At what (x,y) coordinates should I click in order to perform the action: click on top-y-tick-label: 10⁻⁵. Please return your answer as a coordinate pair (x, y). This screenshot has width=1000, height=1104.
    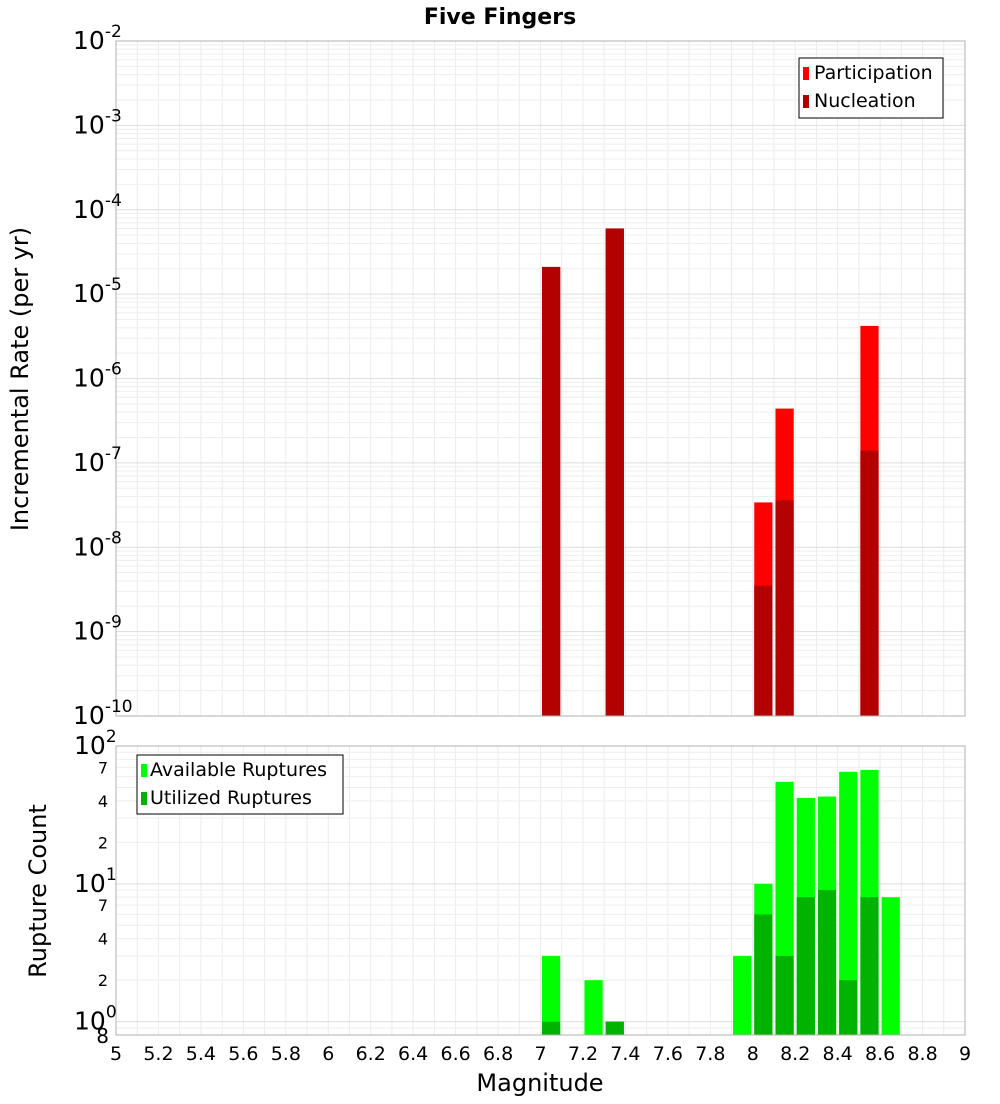
    Looking at the image, I should click on (97, 291).